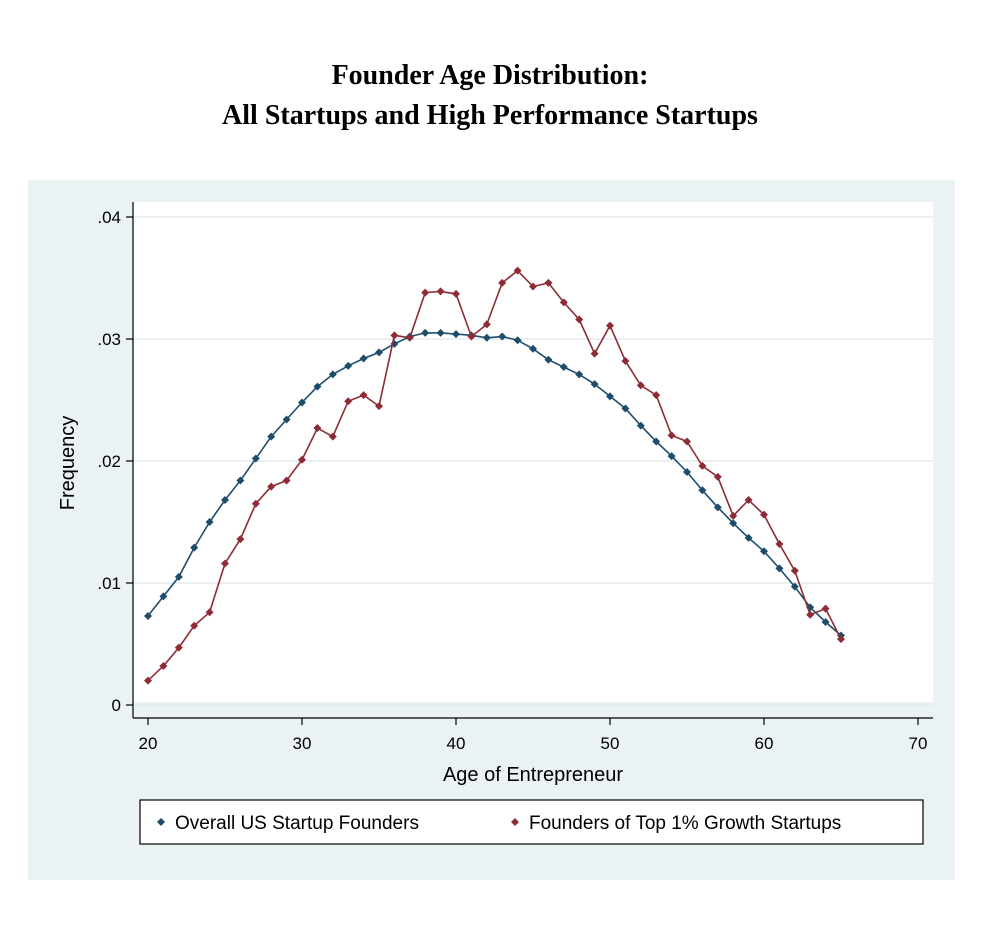 The width and height of the screenshot is (1000, 927). Describe the element at coordinates (109, 217) in the screenshot. I see `y-tick-label: .04` at that location.